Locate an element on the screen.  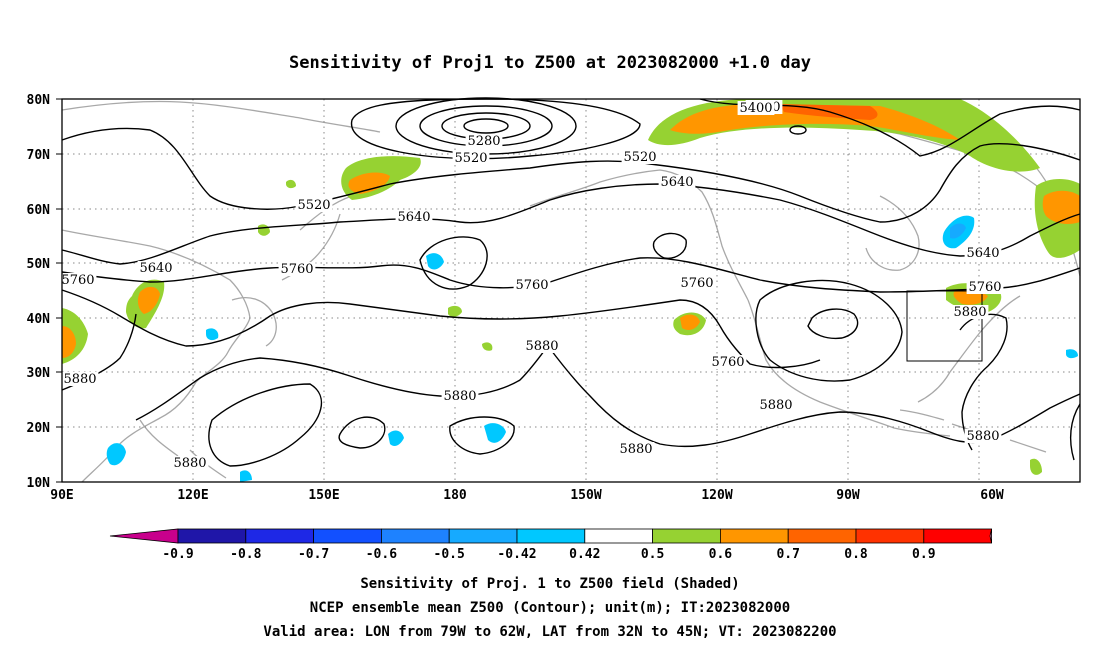
lat-tick-label: 70N is located at coordinates (39, 155).